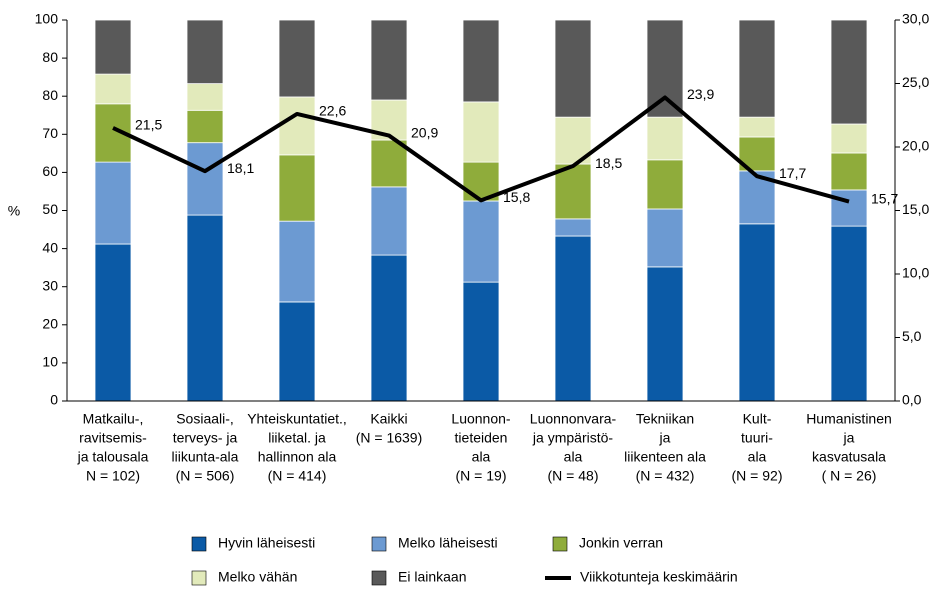  I want to click on y2-tick-label: 20,0, so click(915, 146).